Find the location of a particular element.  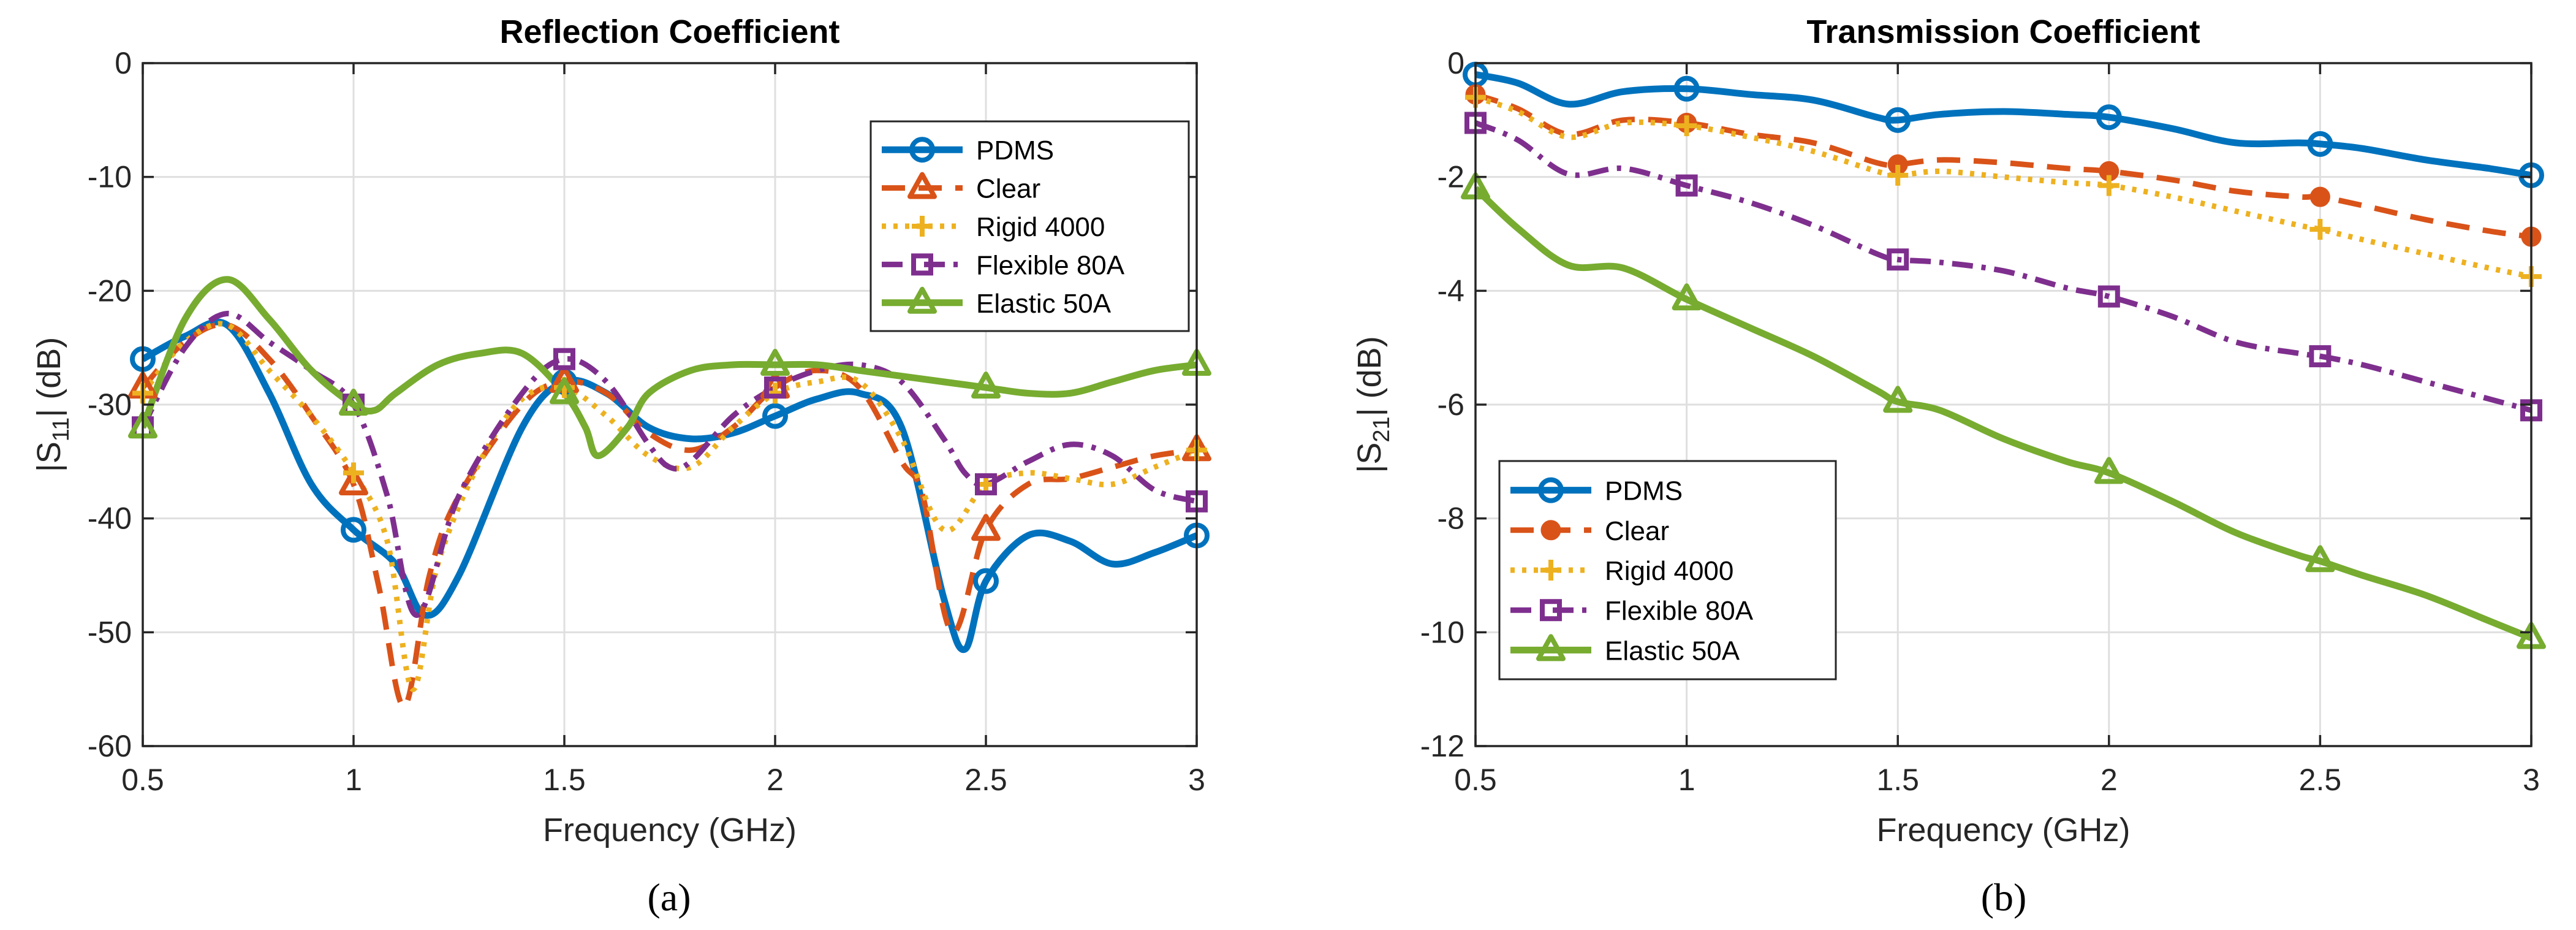

y-tick-label: -8 is located at coordinates (1451, 518).